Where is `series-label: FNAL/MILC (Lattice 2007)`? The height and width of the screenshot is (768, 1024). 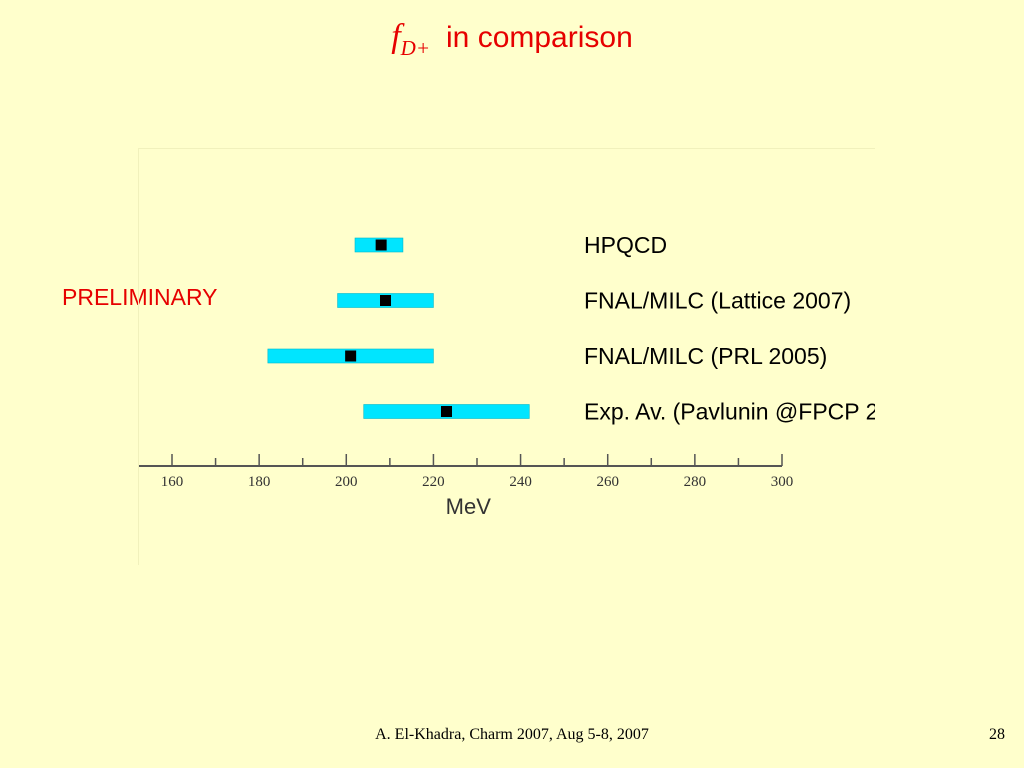 series-label: FNAL/MILC (Lattice 2007) is located at coordinates (717, 301).